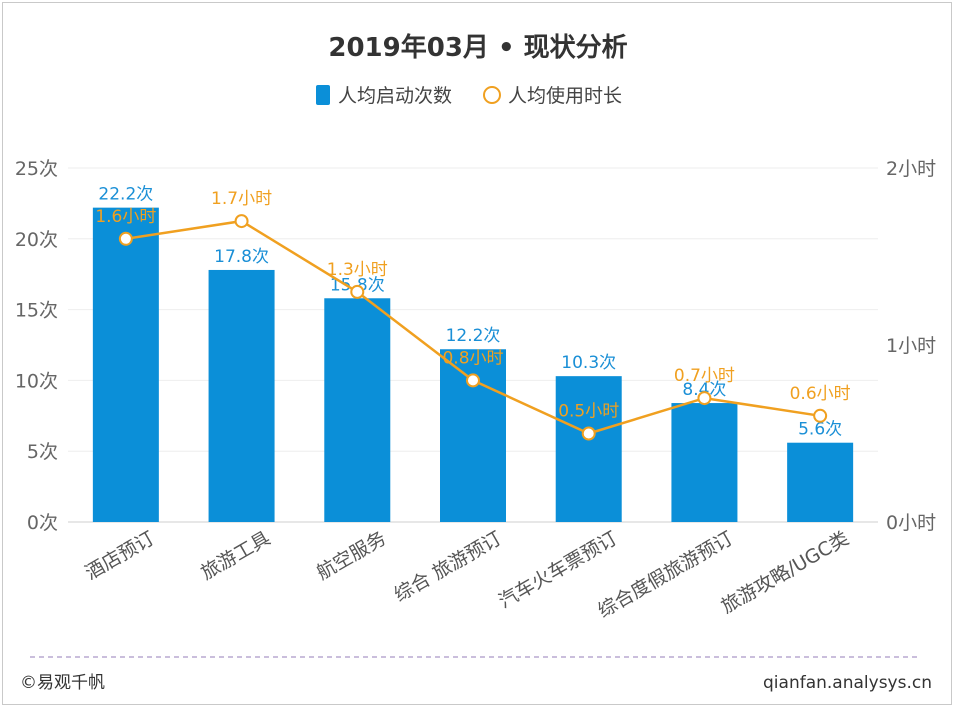  What do you see at coordinates (125, 217) in the screenshot?
I see `line-data-label: 1.6小时` at bounding box center [125, 217].